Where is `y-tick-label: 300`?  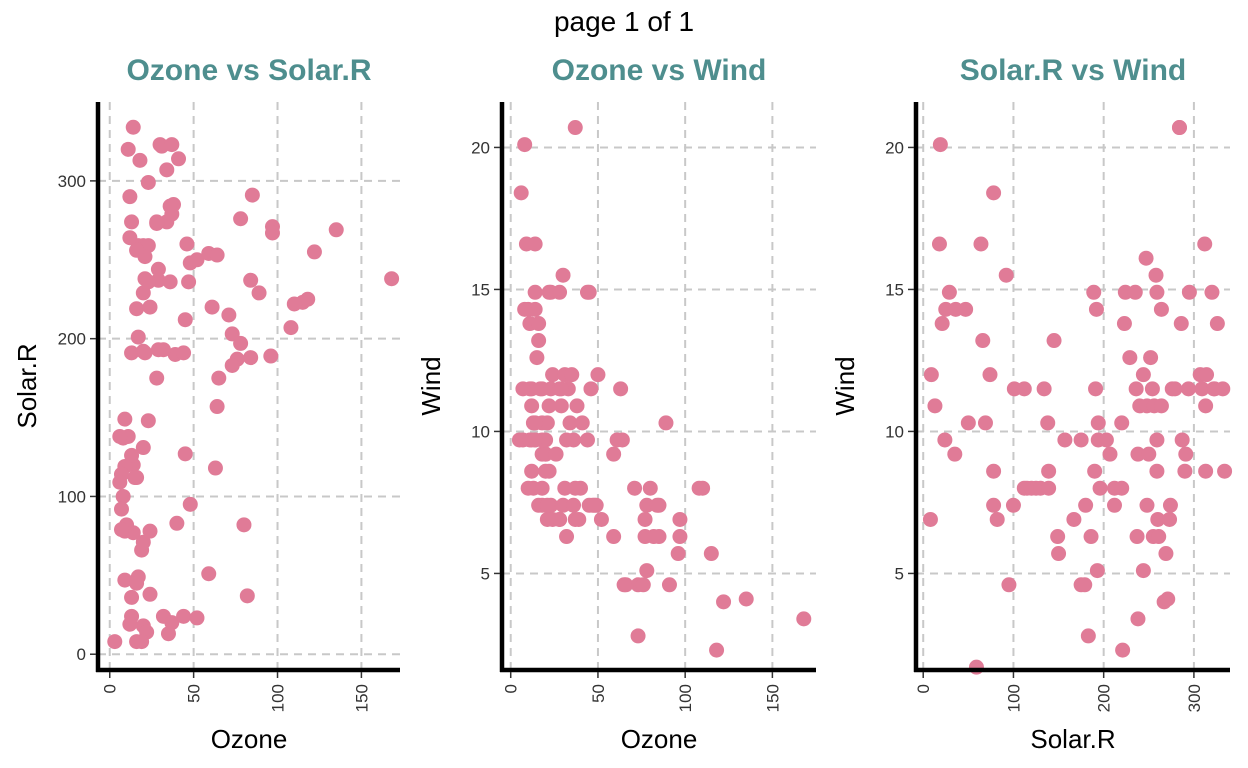 y-tick-label: 300 is located at coordinates (72, 181).